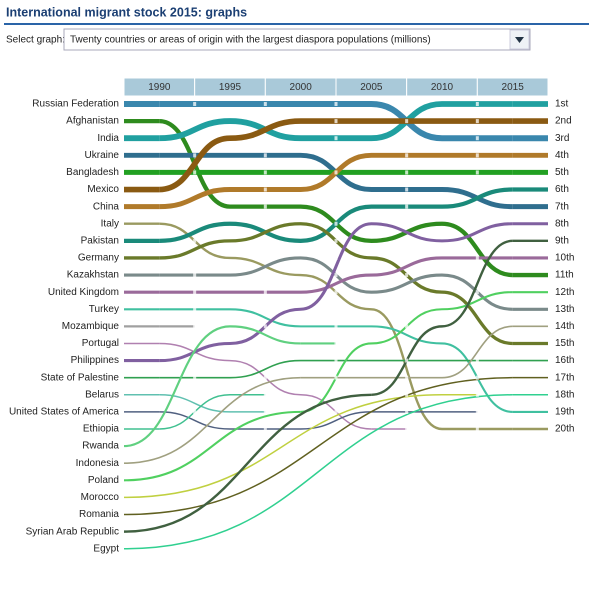 Image resolution: width=593 pixels, height=600 pixels. What do you see at coordinates (562, 189) in the screenshot?
I see `rank-label: 6th` at bounding box center [562, 189].